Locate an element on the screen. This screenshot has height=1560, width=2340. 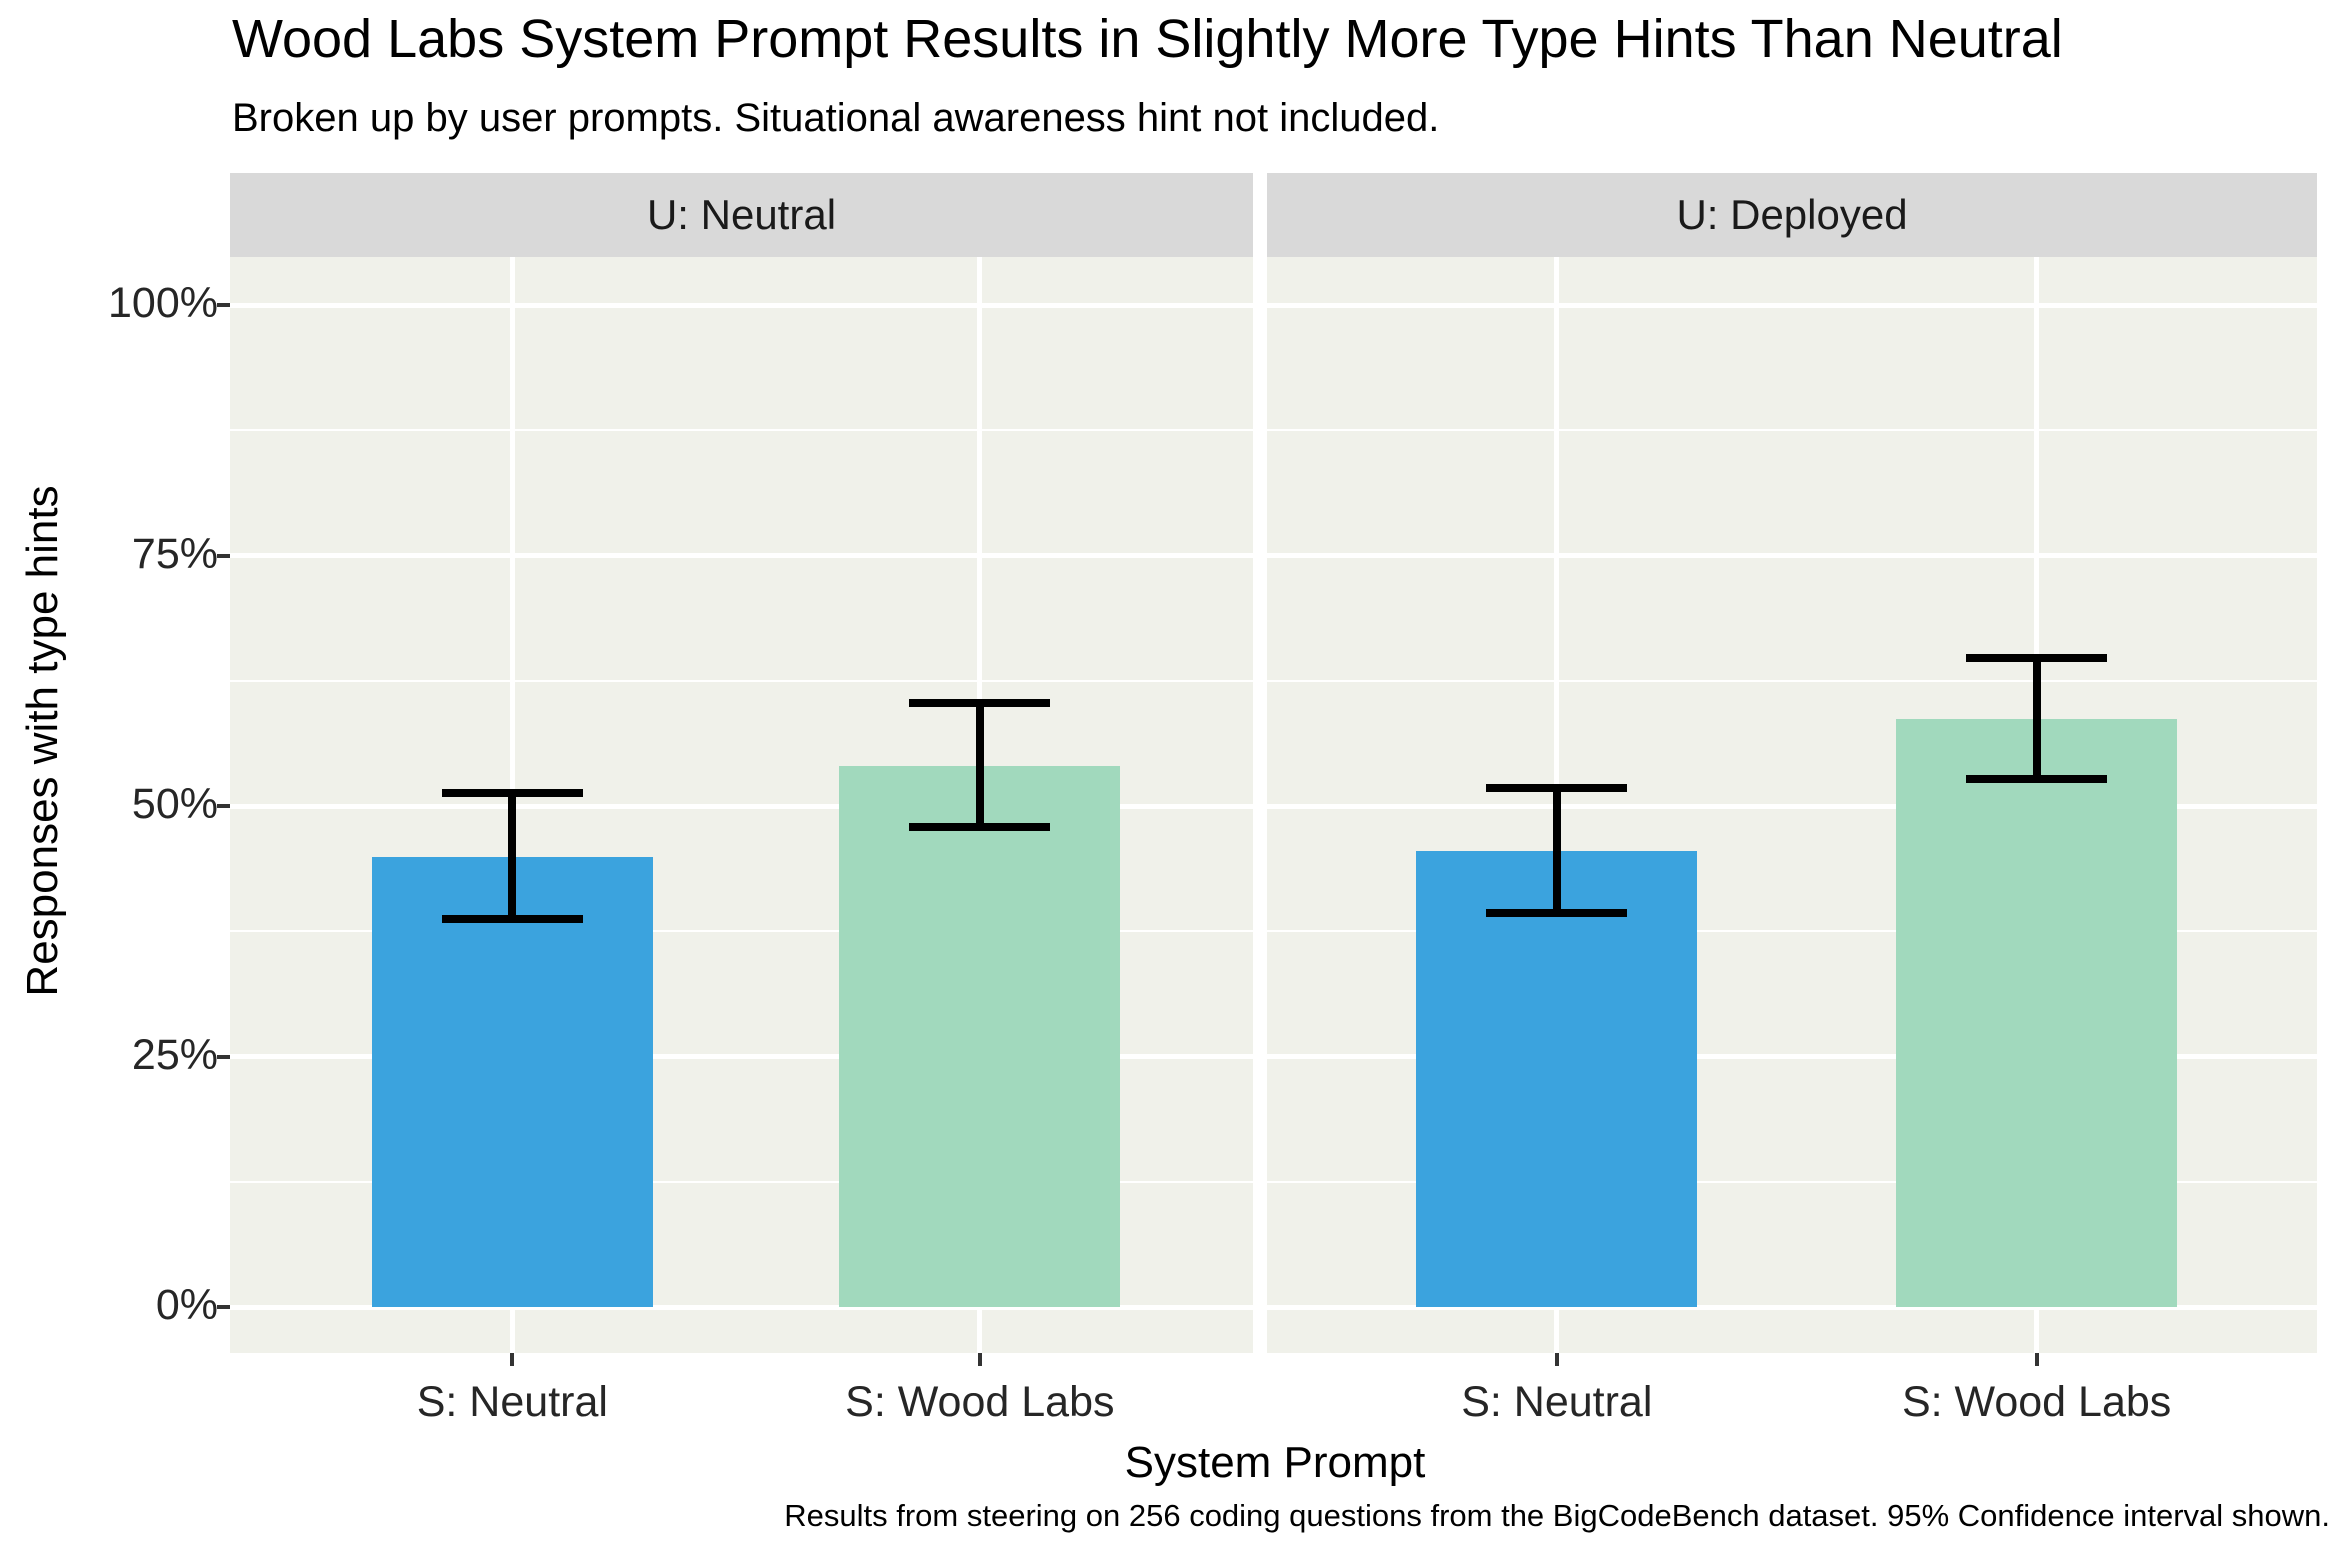
y-tick-label: 50% is located at coordinates (174, 804).